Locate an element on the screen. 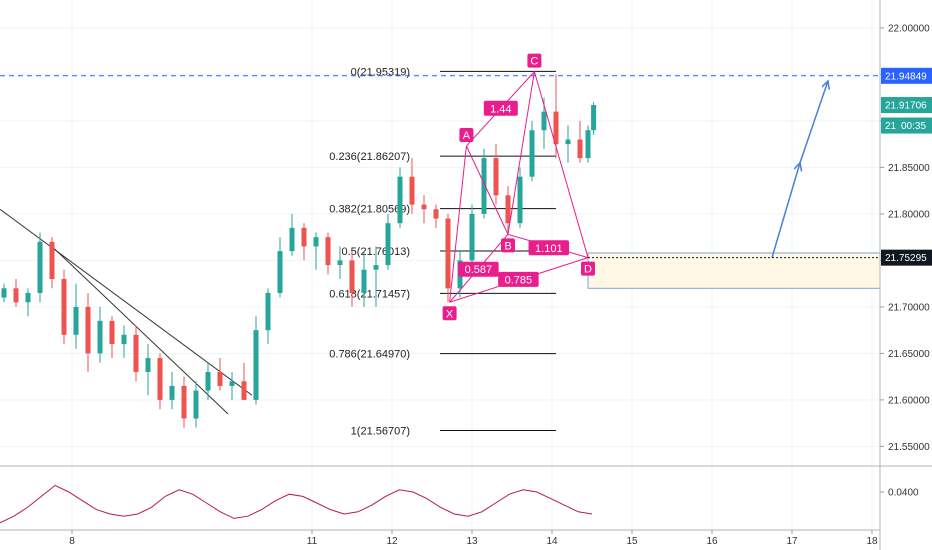 Image resolution: width=932 pixels, height=550 pixels. harmonic-pattern: X A B C D 1.44 0.587 1.101 0.785 is located at coordinates (518, 187).